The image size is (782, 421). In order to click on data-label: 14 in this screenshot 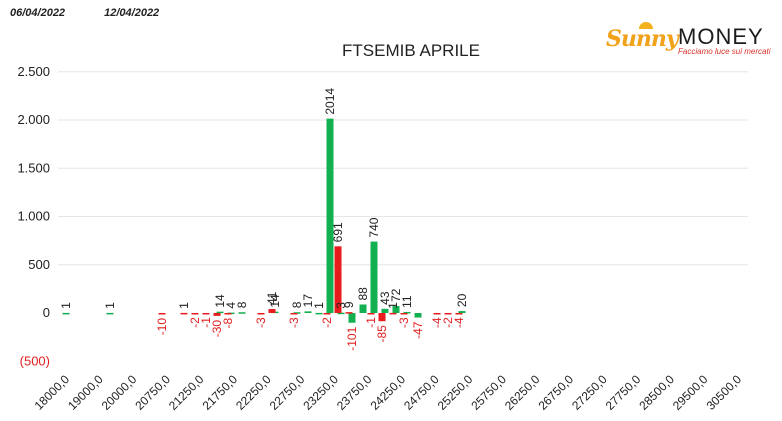, I will do `click(220, 301)`.